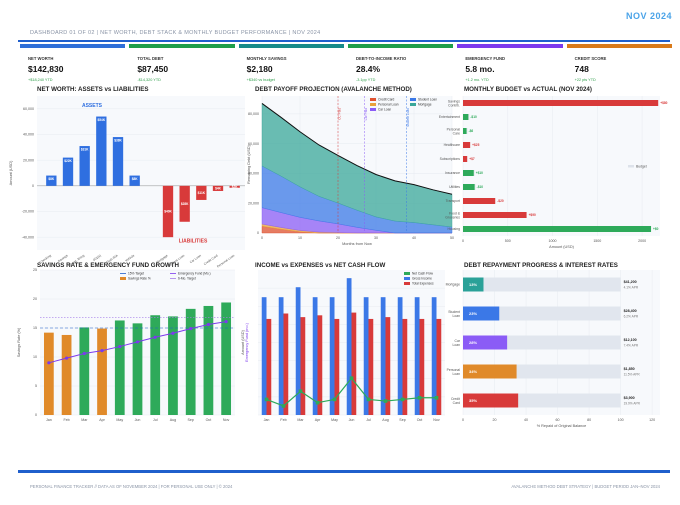 The image size is (680, 505). What do you see at coordinates (225, 260) in the screenshot?
I see `tick-label: Personal Loan` at bounding box center [225, 260].